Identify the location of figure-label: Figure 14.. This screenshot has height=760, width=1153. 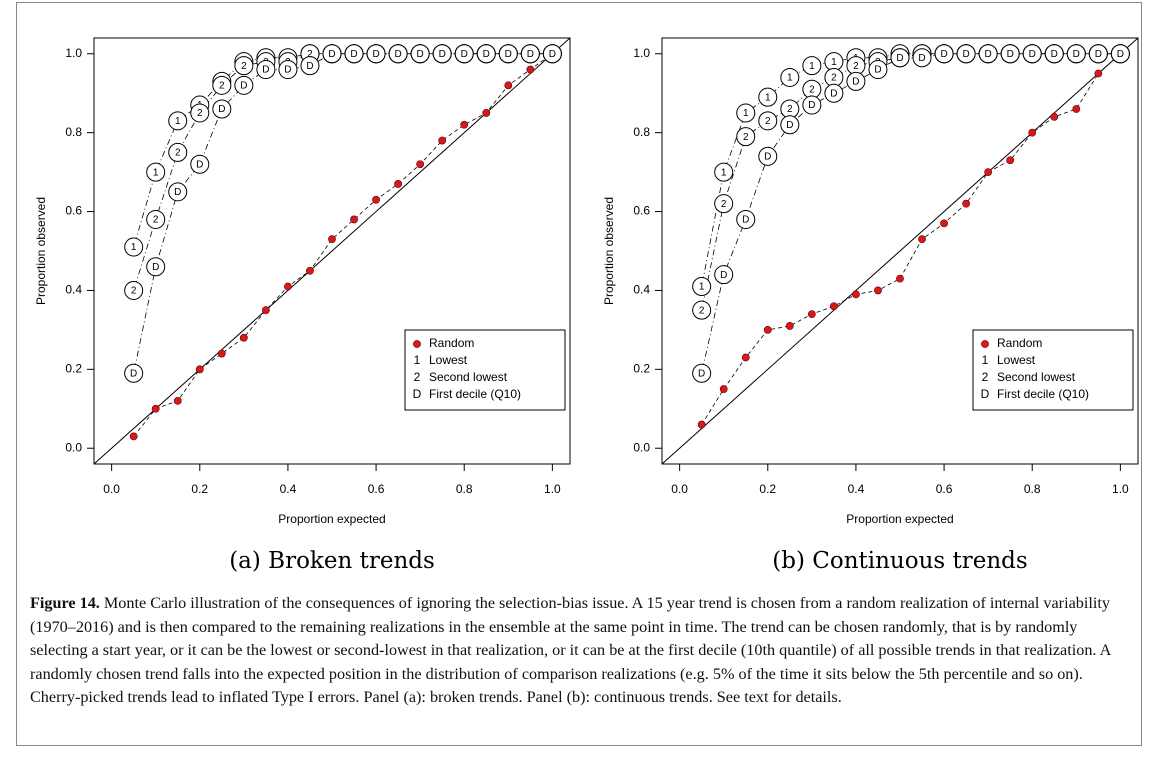
(65, 603).